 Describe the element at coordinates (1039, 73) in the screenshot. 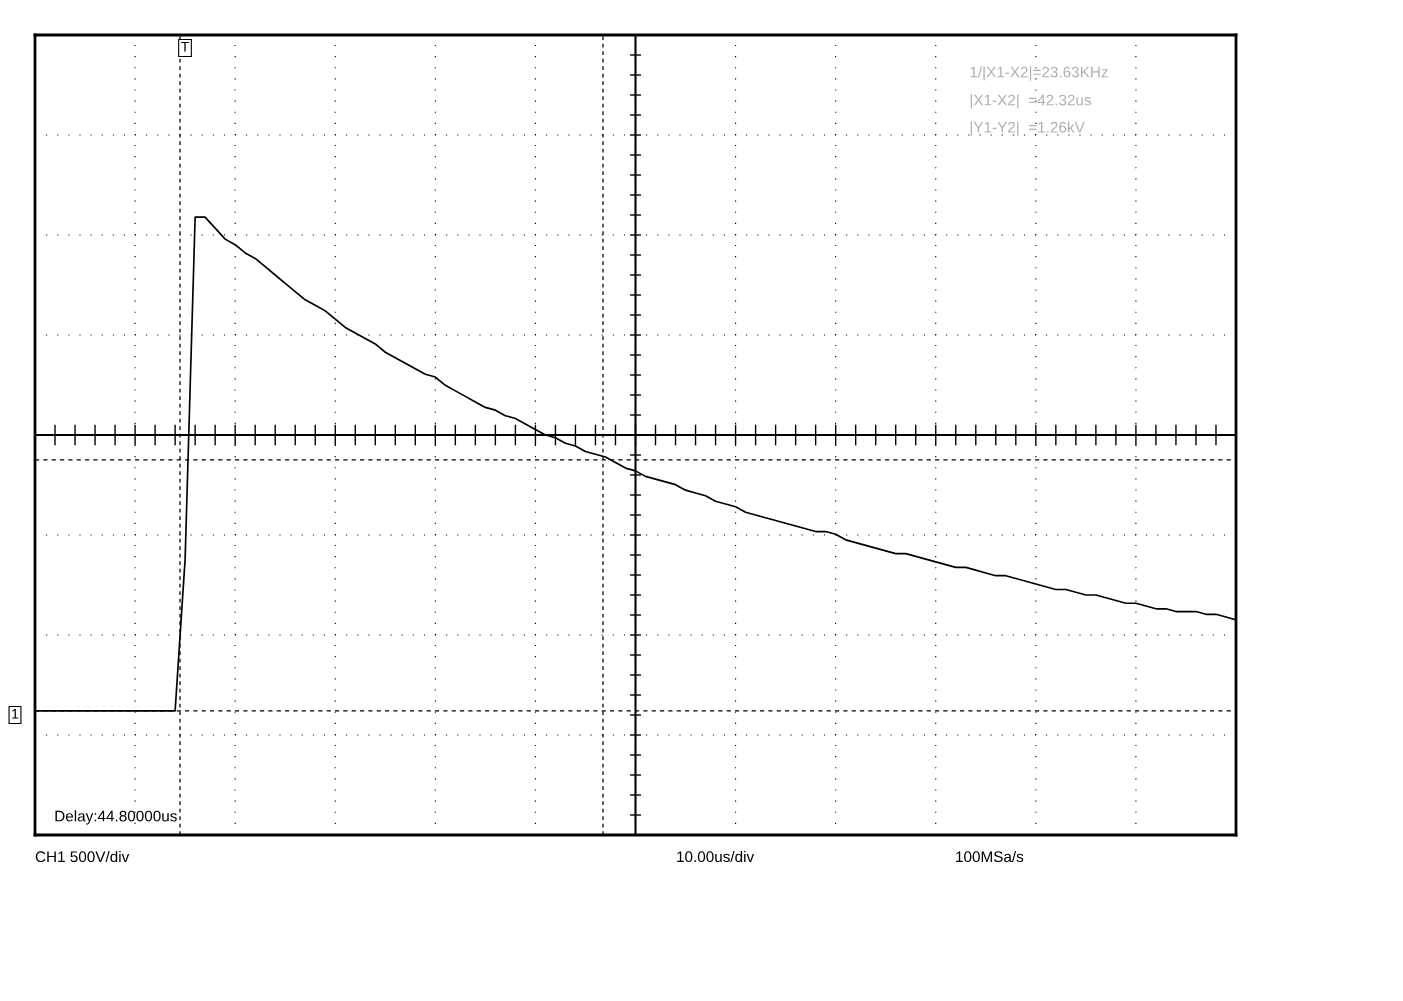

I see `text: 1/|X1-X2|=23.63KHz` at that location.